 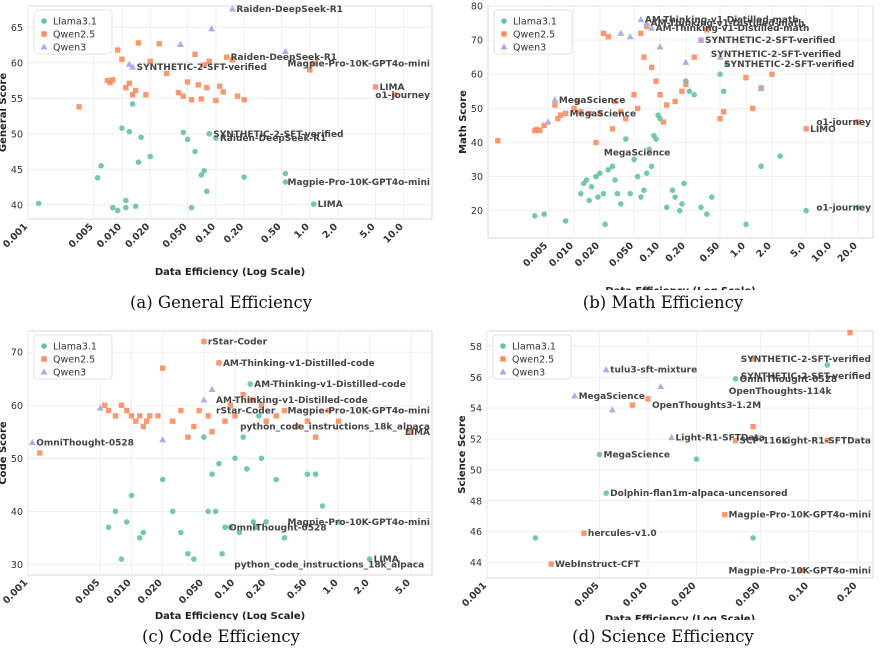 I want to click on annotation-label: tulu3-sft-mixture, so click(x=653, y=371).